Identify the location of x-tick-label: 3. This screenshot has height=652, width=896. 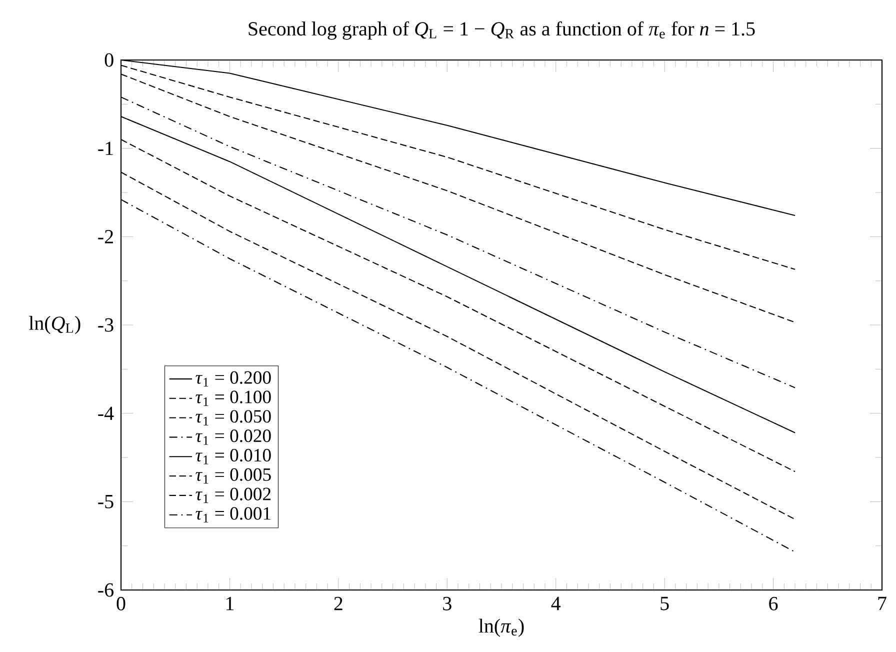
(447, 603).